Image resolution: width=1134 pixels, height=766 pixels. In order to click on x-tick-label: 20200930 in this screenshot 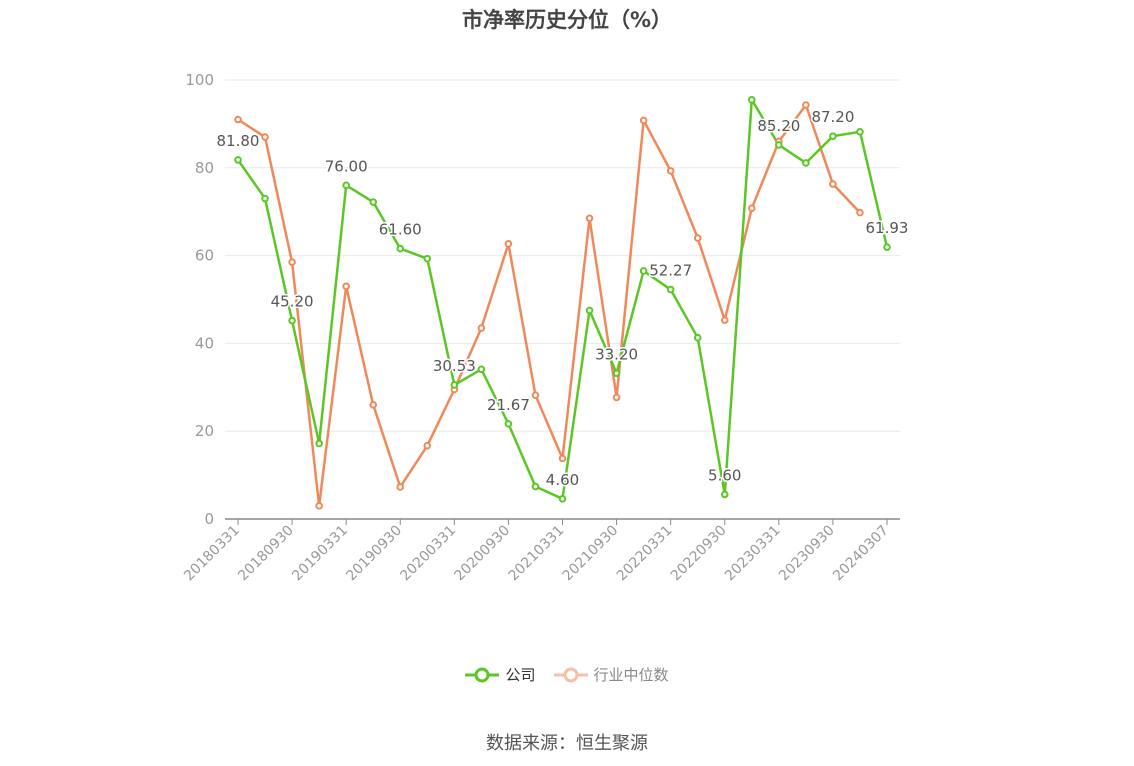, I will do `click(483, 554)`.